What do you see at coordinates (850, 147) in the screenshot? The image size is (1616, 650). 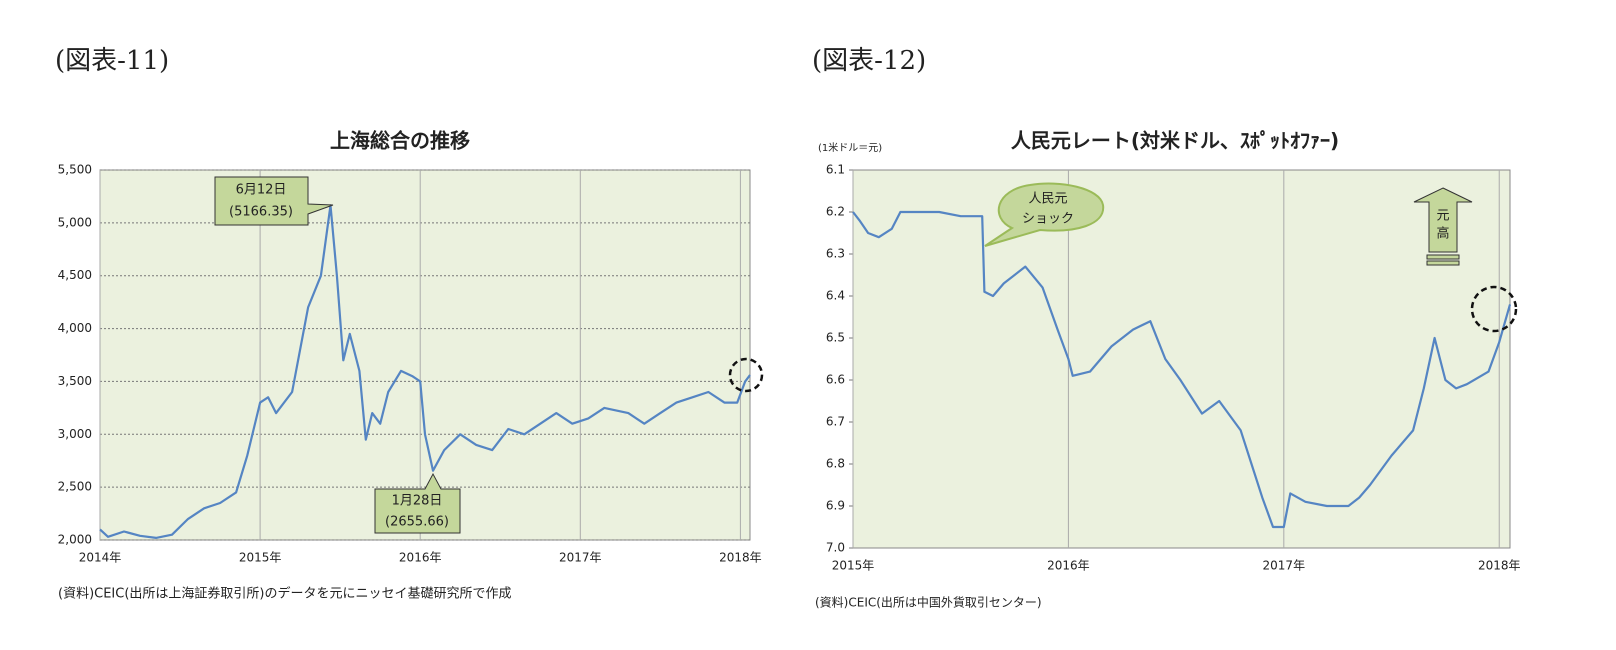 I see `y-axis-label: (1米ドル＝元)` at bounding box center [850, 147].